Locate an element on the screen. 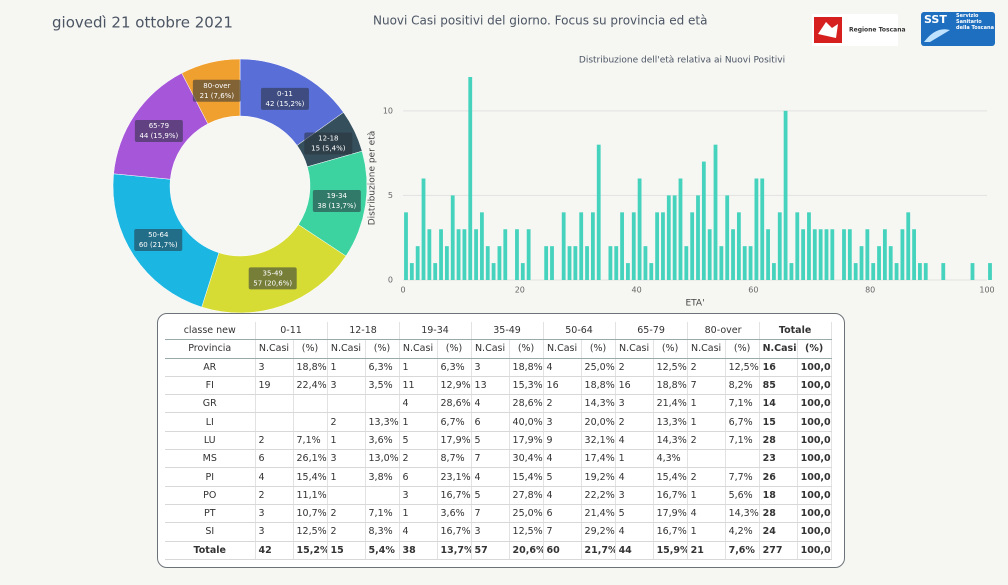  cell: 14 is located at coordinates (778, 404).